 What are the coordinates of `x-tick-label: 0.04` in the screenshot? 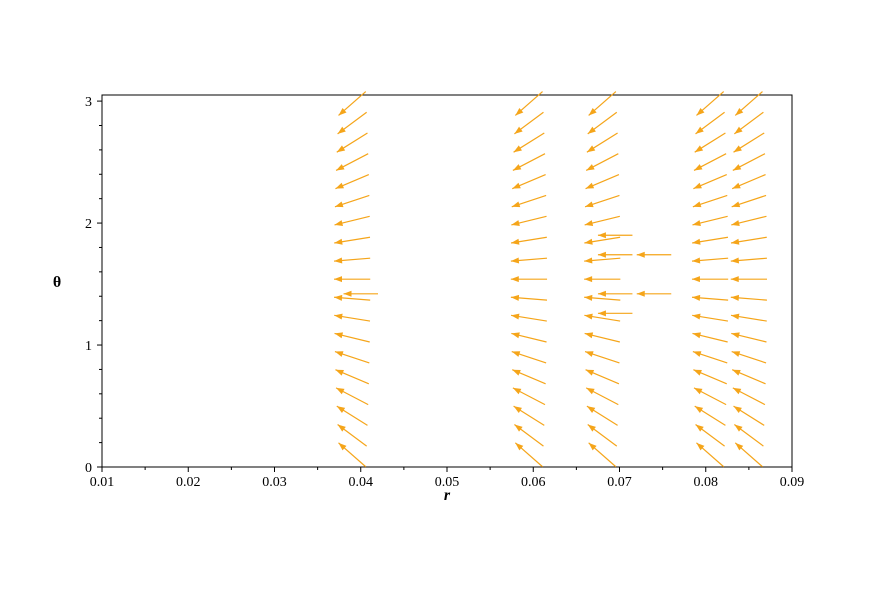 It's located at (361, 482).